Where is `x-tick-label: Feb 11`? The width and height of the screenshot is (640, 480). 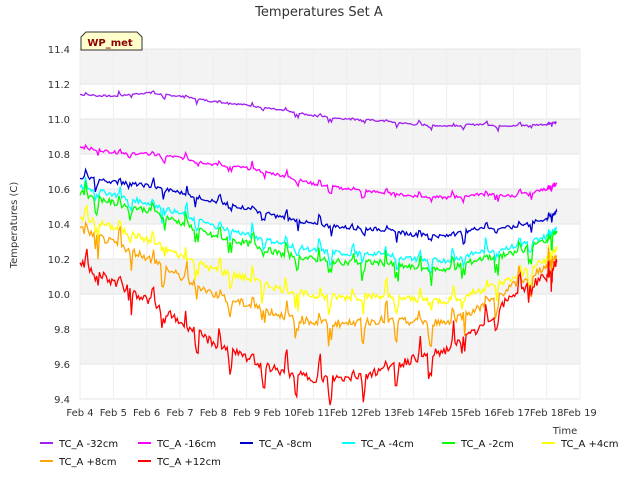 x-tick-label: Feb 11 is located at coordinates (314, 413).